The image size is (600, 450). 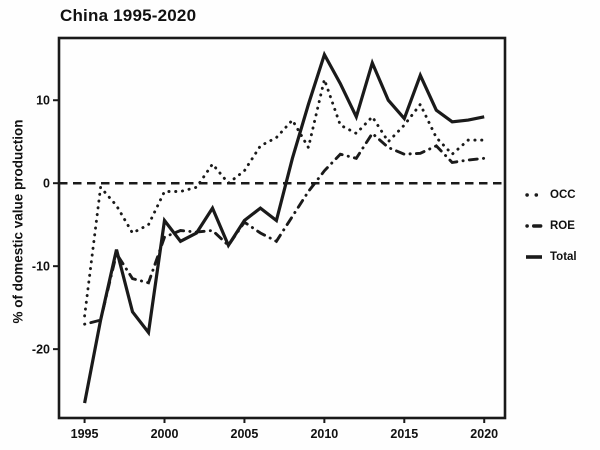 I want to click on y-tick-label: -20, so click(x=41, y=350).